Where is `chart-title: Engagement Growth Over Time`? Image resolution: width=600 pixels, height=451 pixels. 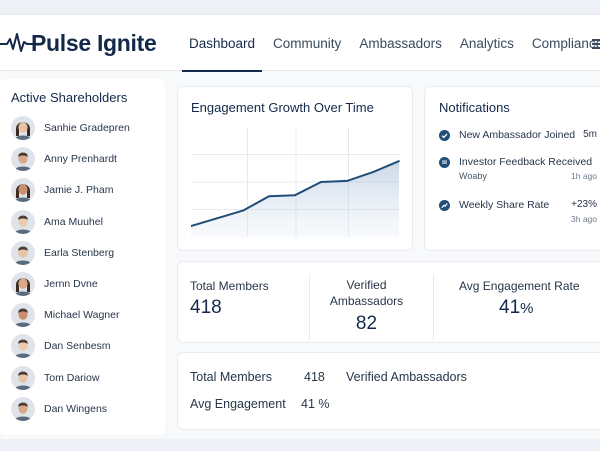
chart-title: Engagement Growth Over Time is located at coordinates (282, 107).